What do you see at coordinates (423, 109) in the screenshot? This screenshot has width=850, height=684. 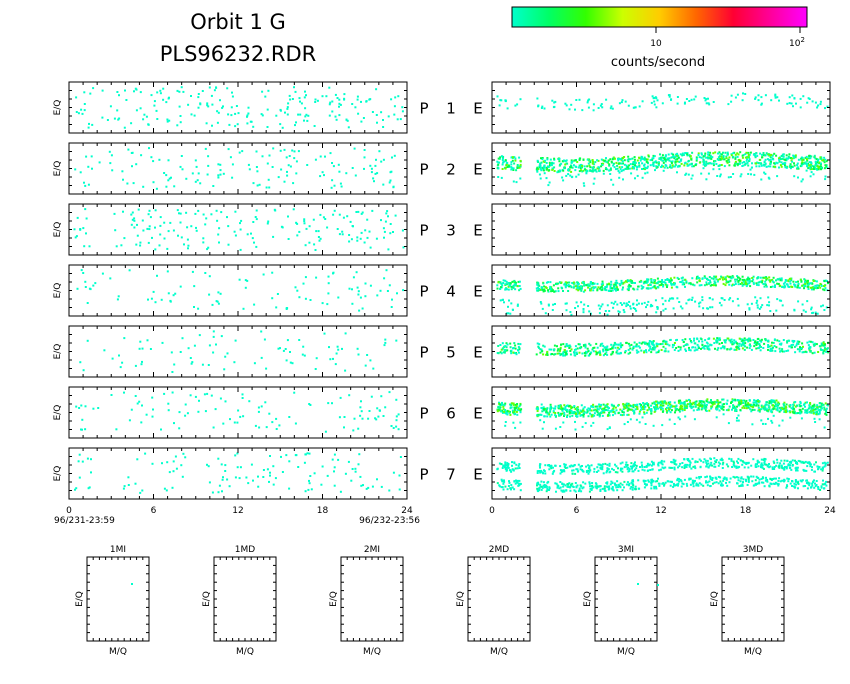 I see `row-label-p-1: P` at bounding box center [423, 109].